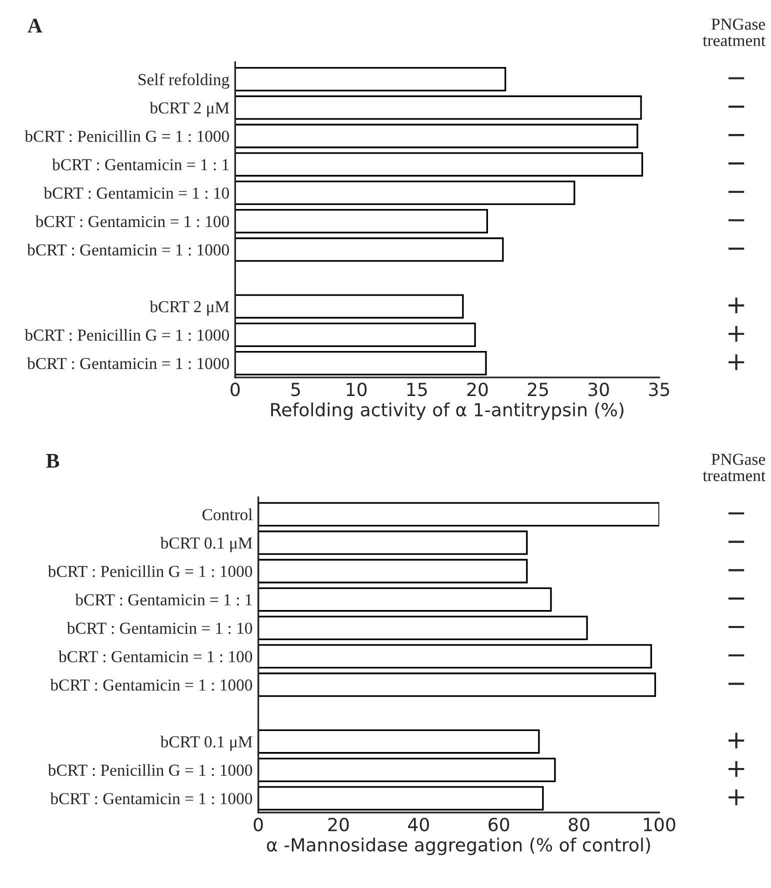 This screenshot has height=888, width=771. What do you see at coordinates (35, 25) in the screenshot?
I see `text: A` at bounding box center [35, 25].